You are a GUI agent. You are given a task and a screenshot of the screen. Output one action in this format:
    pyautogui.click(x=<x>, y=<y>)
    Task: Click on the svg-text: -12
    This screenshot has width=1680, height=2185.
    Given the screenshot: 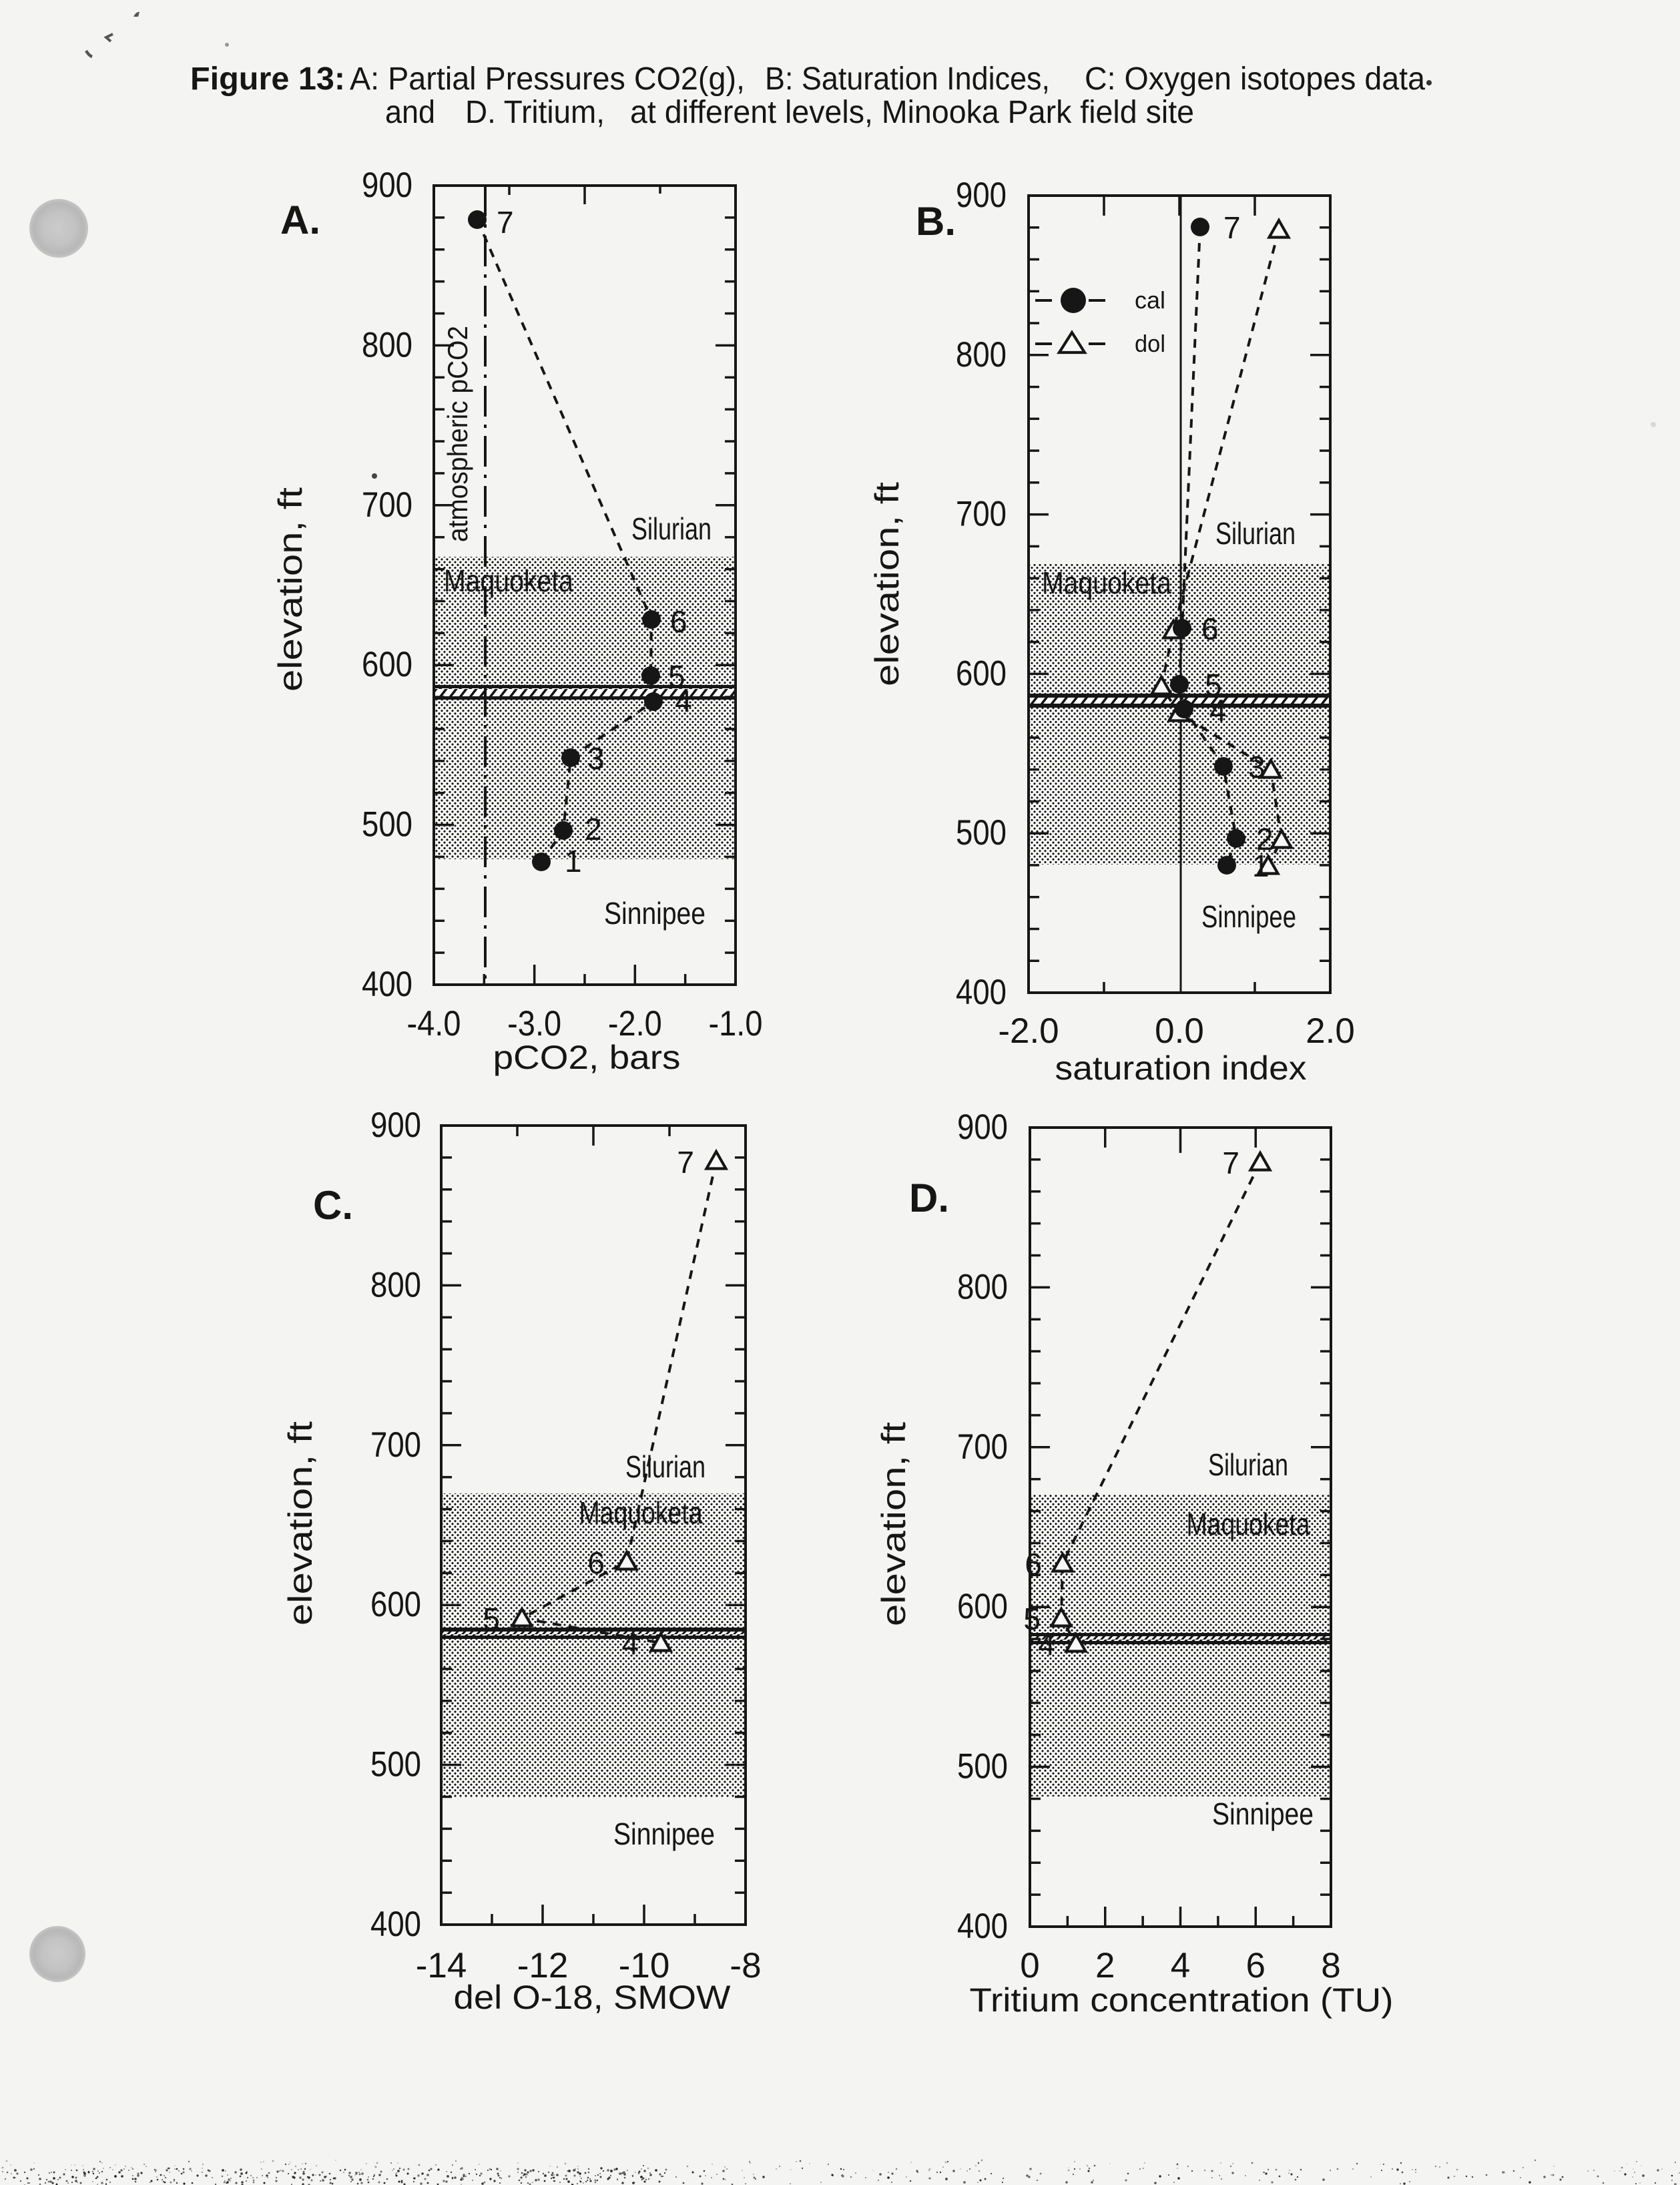 What is the action you would take?
    pyautogui.click(x=543, y=1965)
    